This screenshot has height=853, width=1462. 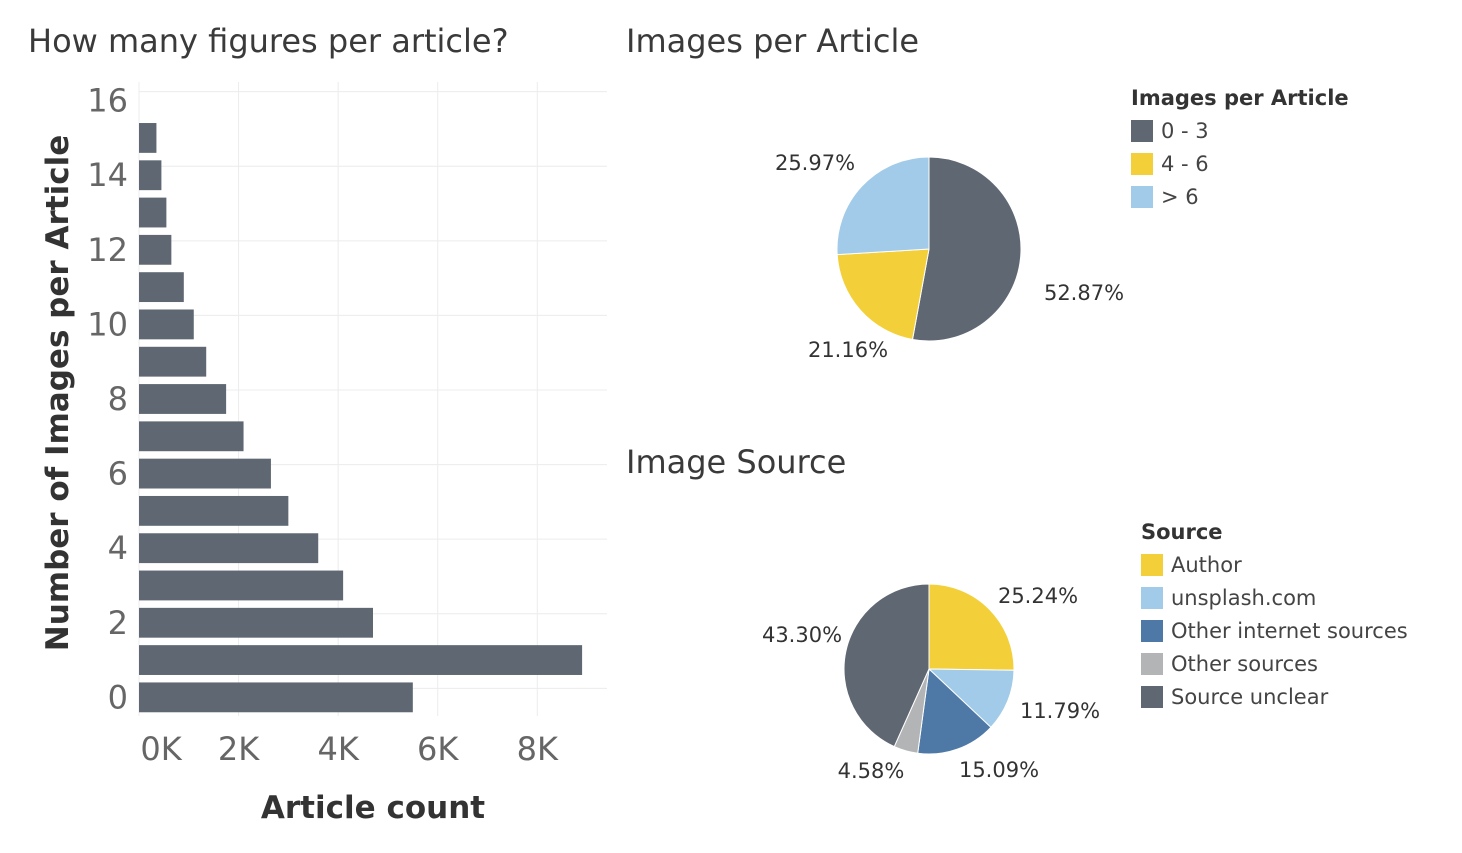 What do you see at coordinates (118, 474) in the screenshot?
I see `y-tick-label: 6` at bounding box center [118, 474].